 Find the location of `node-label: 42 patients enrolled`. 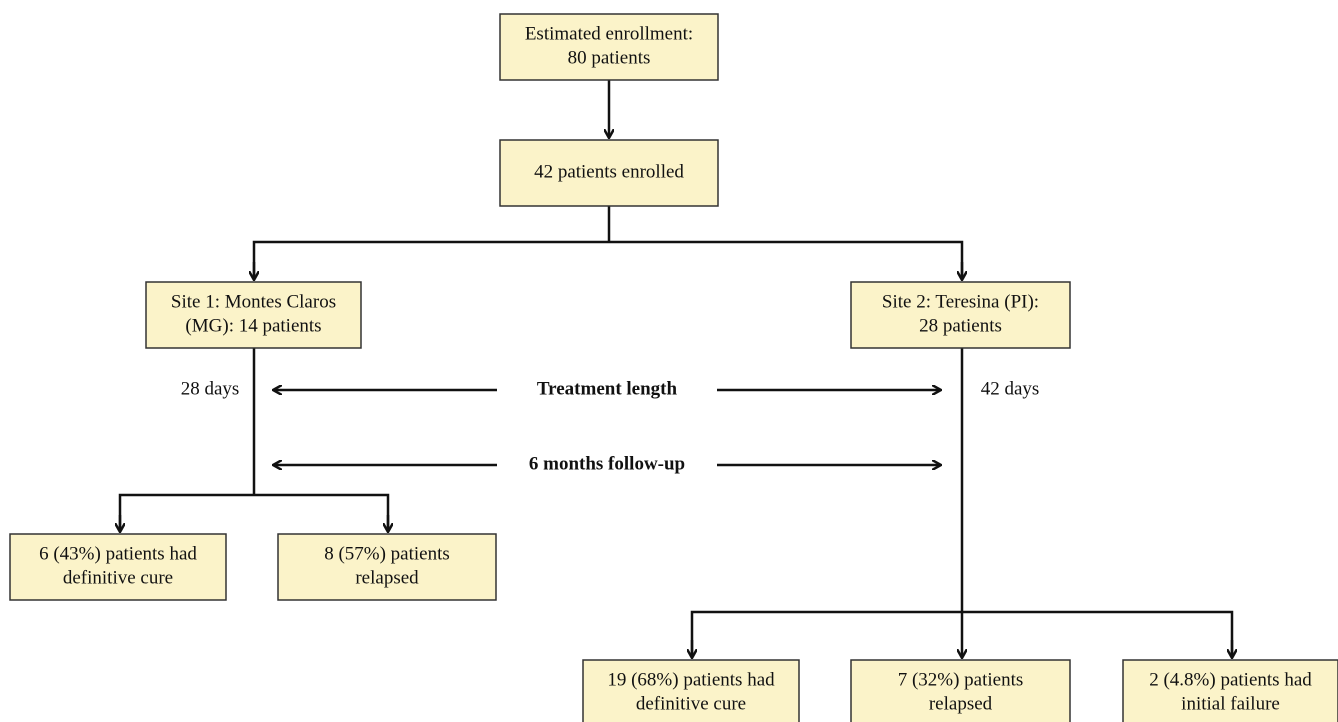

node-label: 42 patients enrolled is located at coordinates (609, 171).